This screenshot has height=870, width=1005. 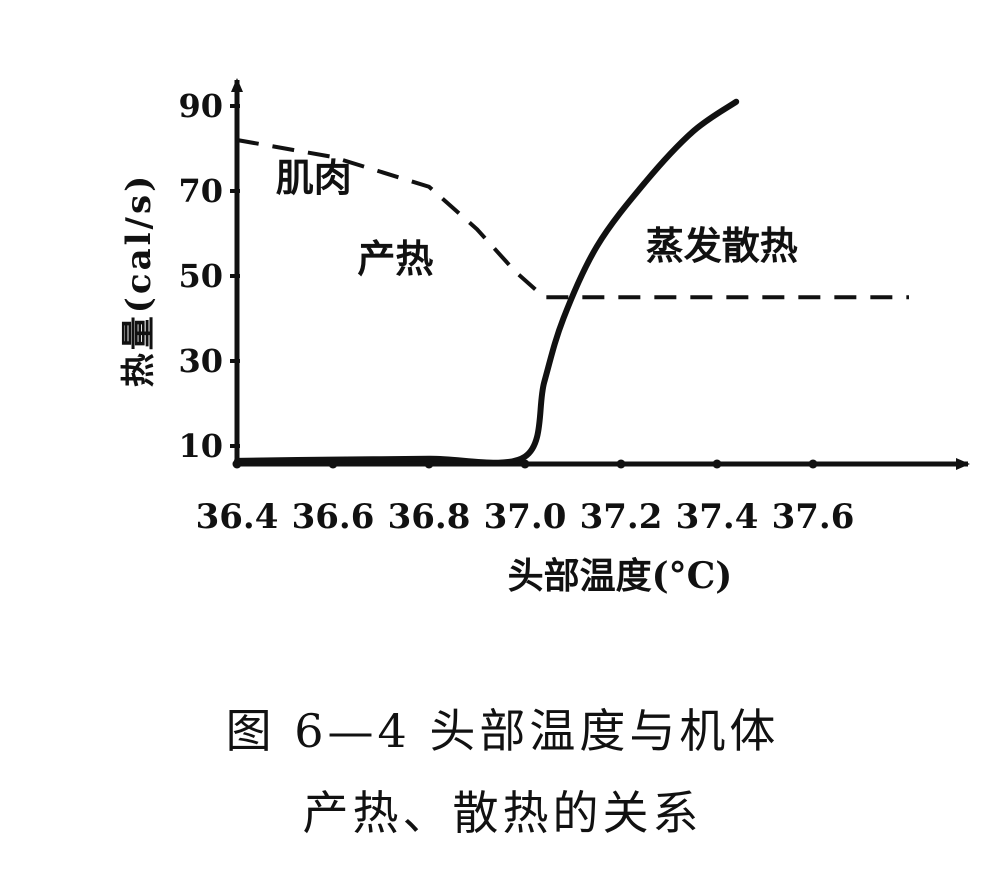 I want to click on y-tick-label: 10, so click(x=200, y=446).